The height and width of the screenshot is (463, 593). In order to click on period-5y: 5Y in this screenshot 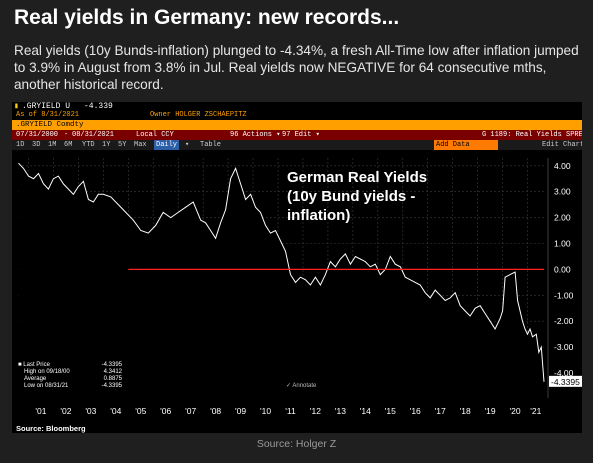, I will do `click(122, 145)`.